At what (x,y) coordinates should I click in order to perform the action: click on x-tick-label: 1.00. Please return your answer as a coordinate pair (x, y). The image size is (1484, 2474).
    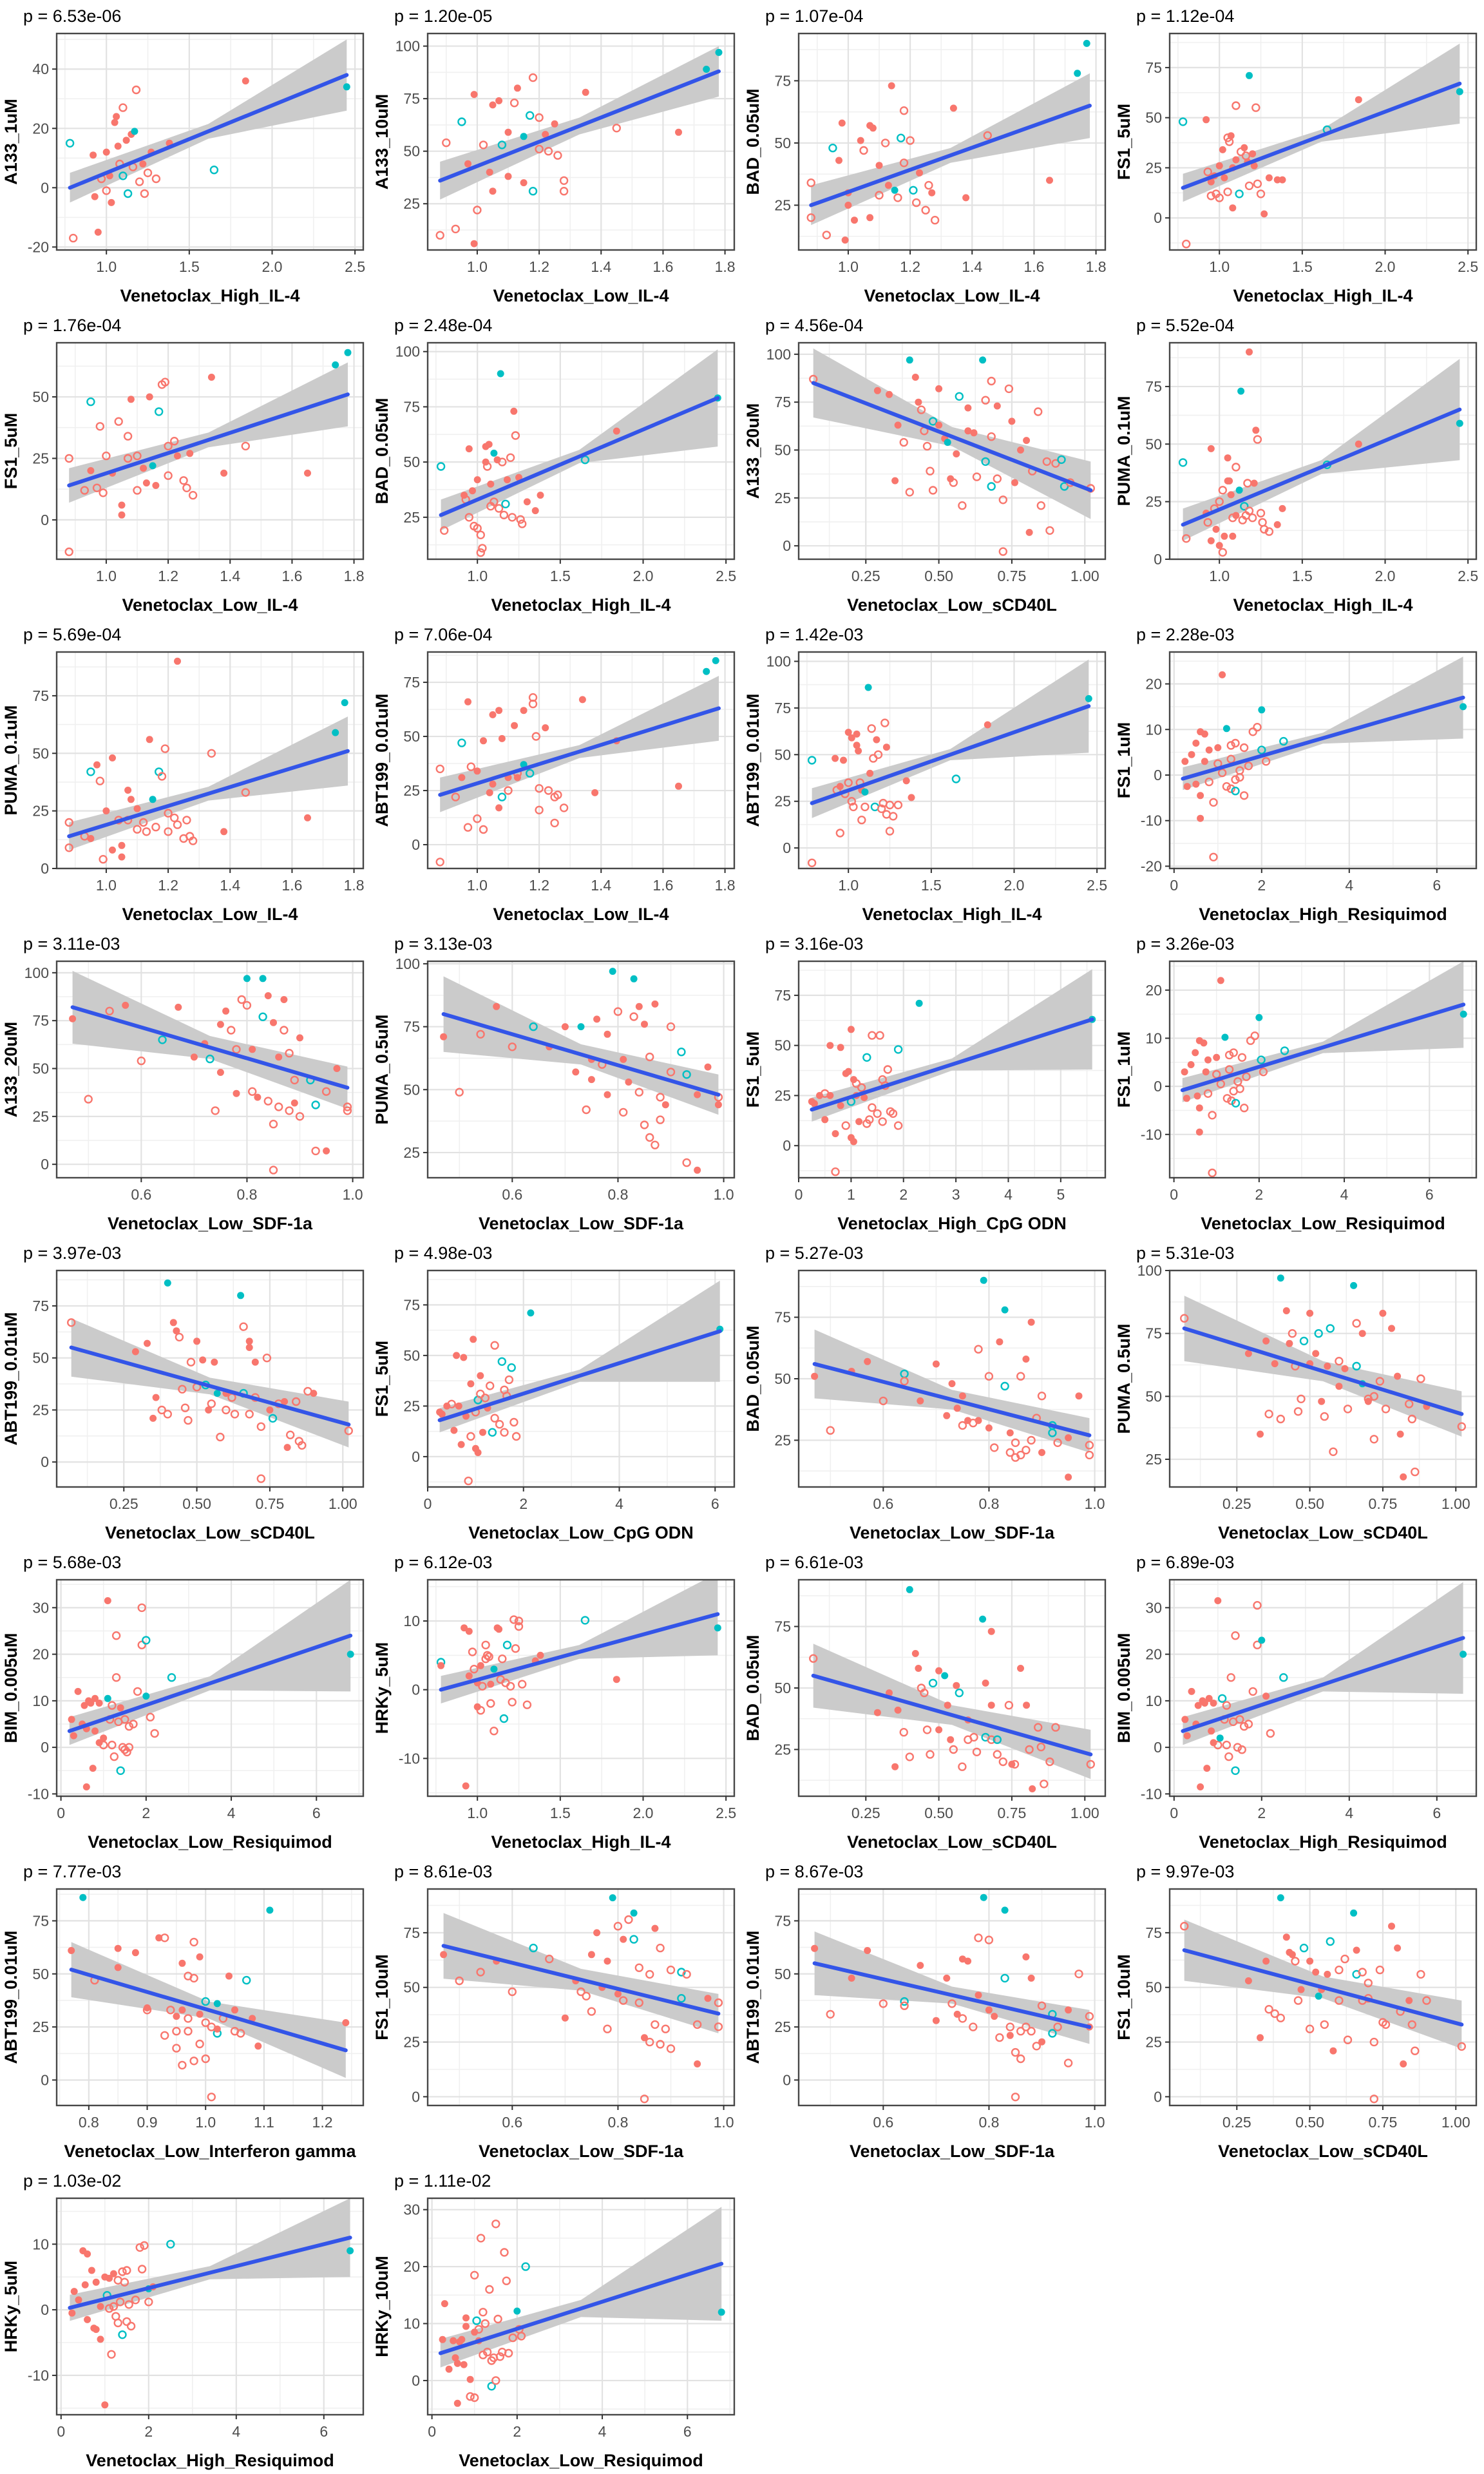
    Looking at the image, I should click on (1455, 2122).